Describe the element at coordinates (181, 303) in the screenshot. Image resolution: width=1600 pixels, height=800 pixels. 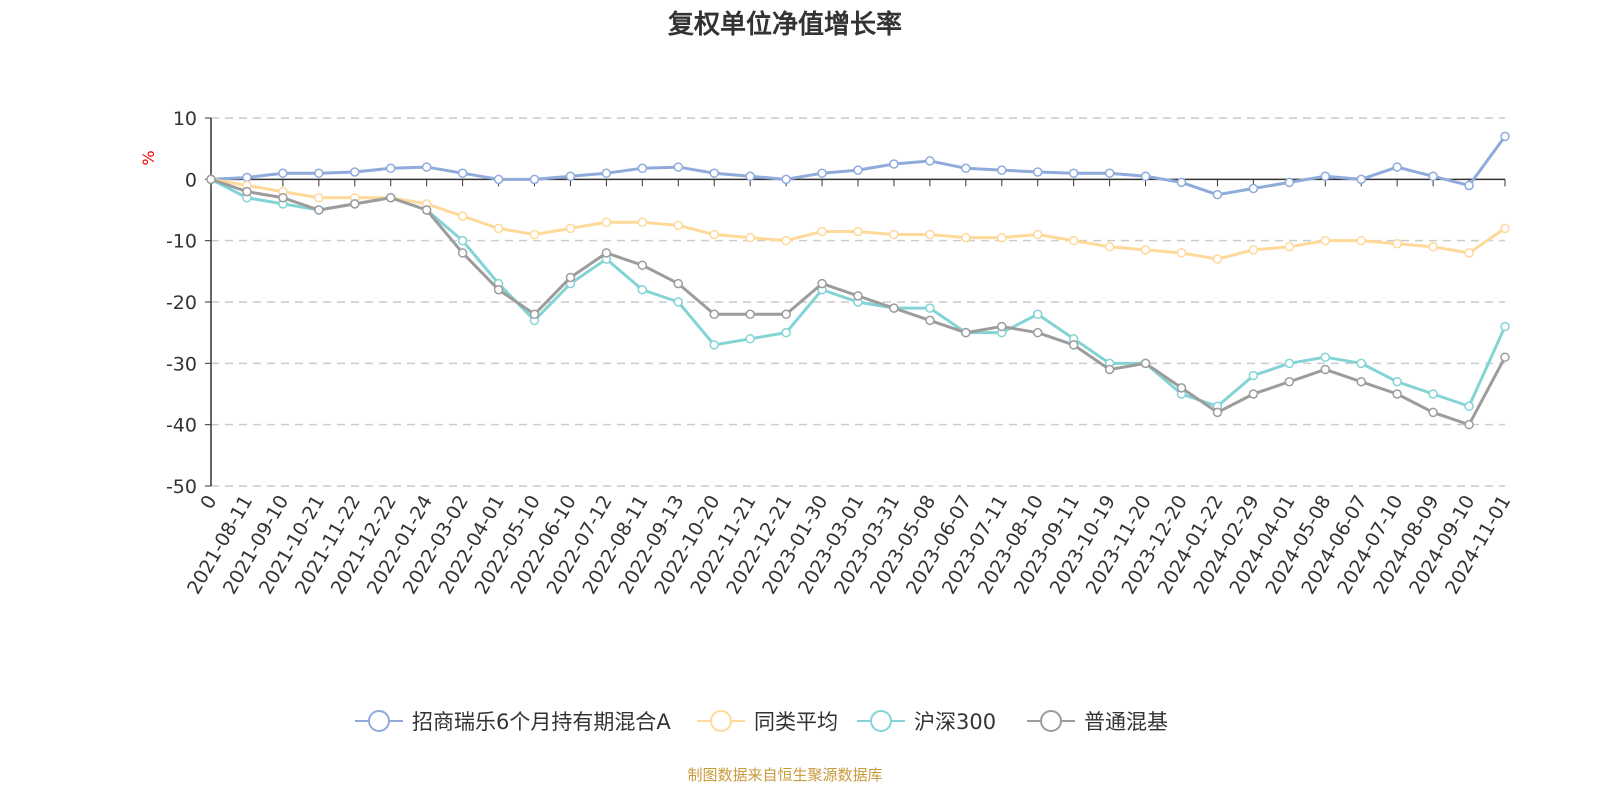
I see `y-tick-label: -20` at that location.